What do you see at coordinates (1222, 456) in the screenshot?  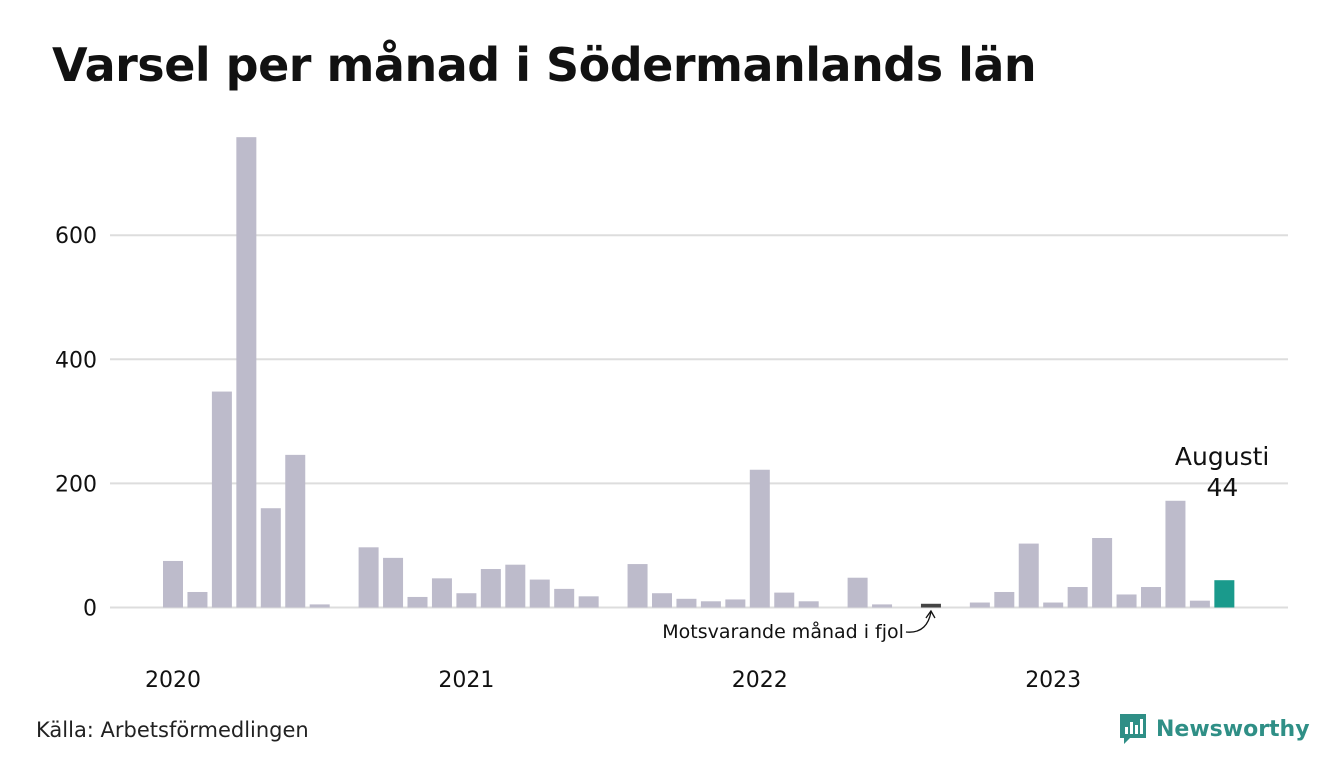 I see `current-month-label: Augusti` at bounding box center [1222, 456].